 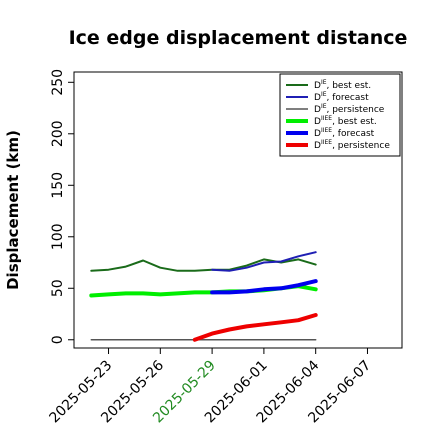 What do you see at coordinates (62, 206) in the screenshot?
I see `y-axis: 0 50 100 150 200 250` at bounding box center [62, 206].